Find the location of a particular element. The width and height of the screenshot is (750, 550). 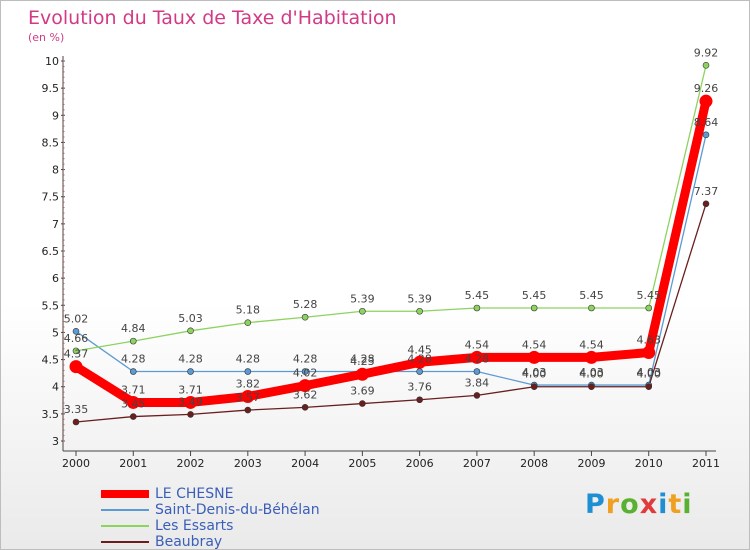

x-tick-label: 2010 is located at coordinates (649, 463).